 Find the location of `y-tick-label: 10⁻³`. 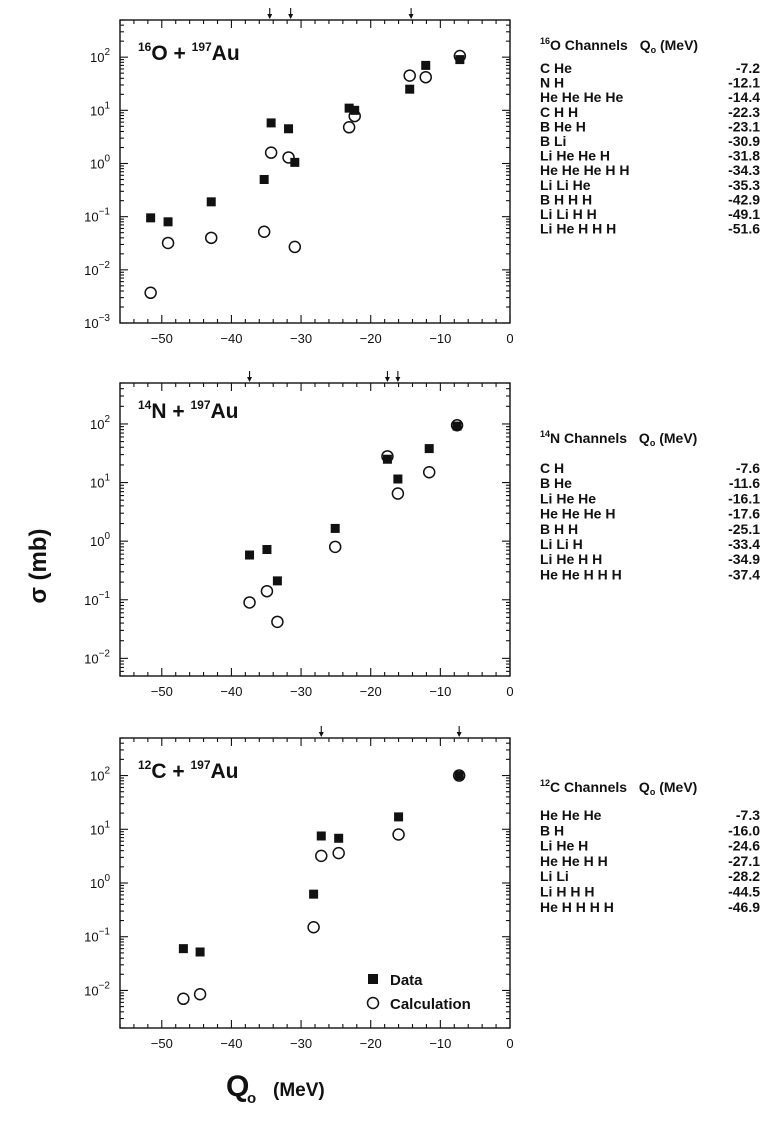

y-tick-label: 10⁻³ is located at coordinates (97, 322).